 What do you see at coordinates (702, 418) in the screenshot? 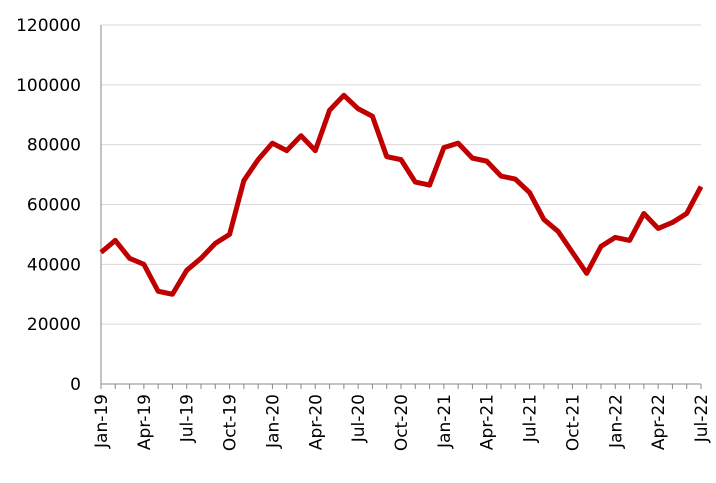
I see `x-tick-label: Jul-22` at bounding box center [702, 418].